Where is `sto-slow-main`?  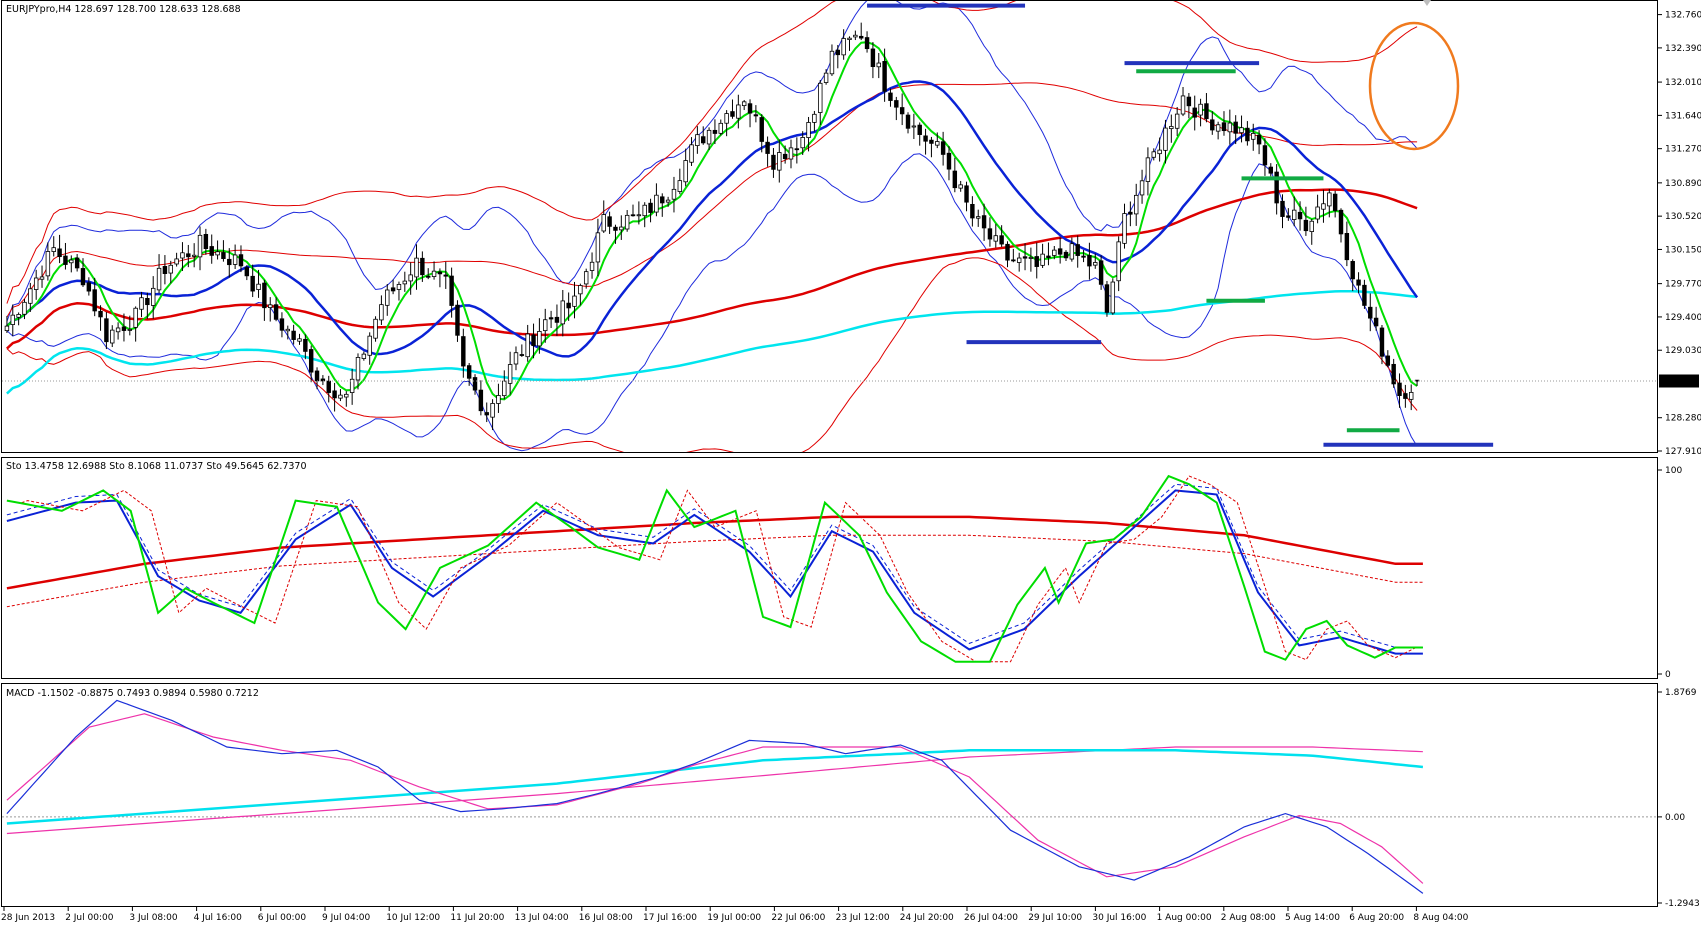
sto-slow-main is located at coordinates (714, 552).